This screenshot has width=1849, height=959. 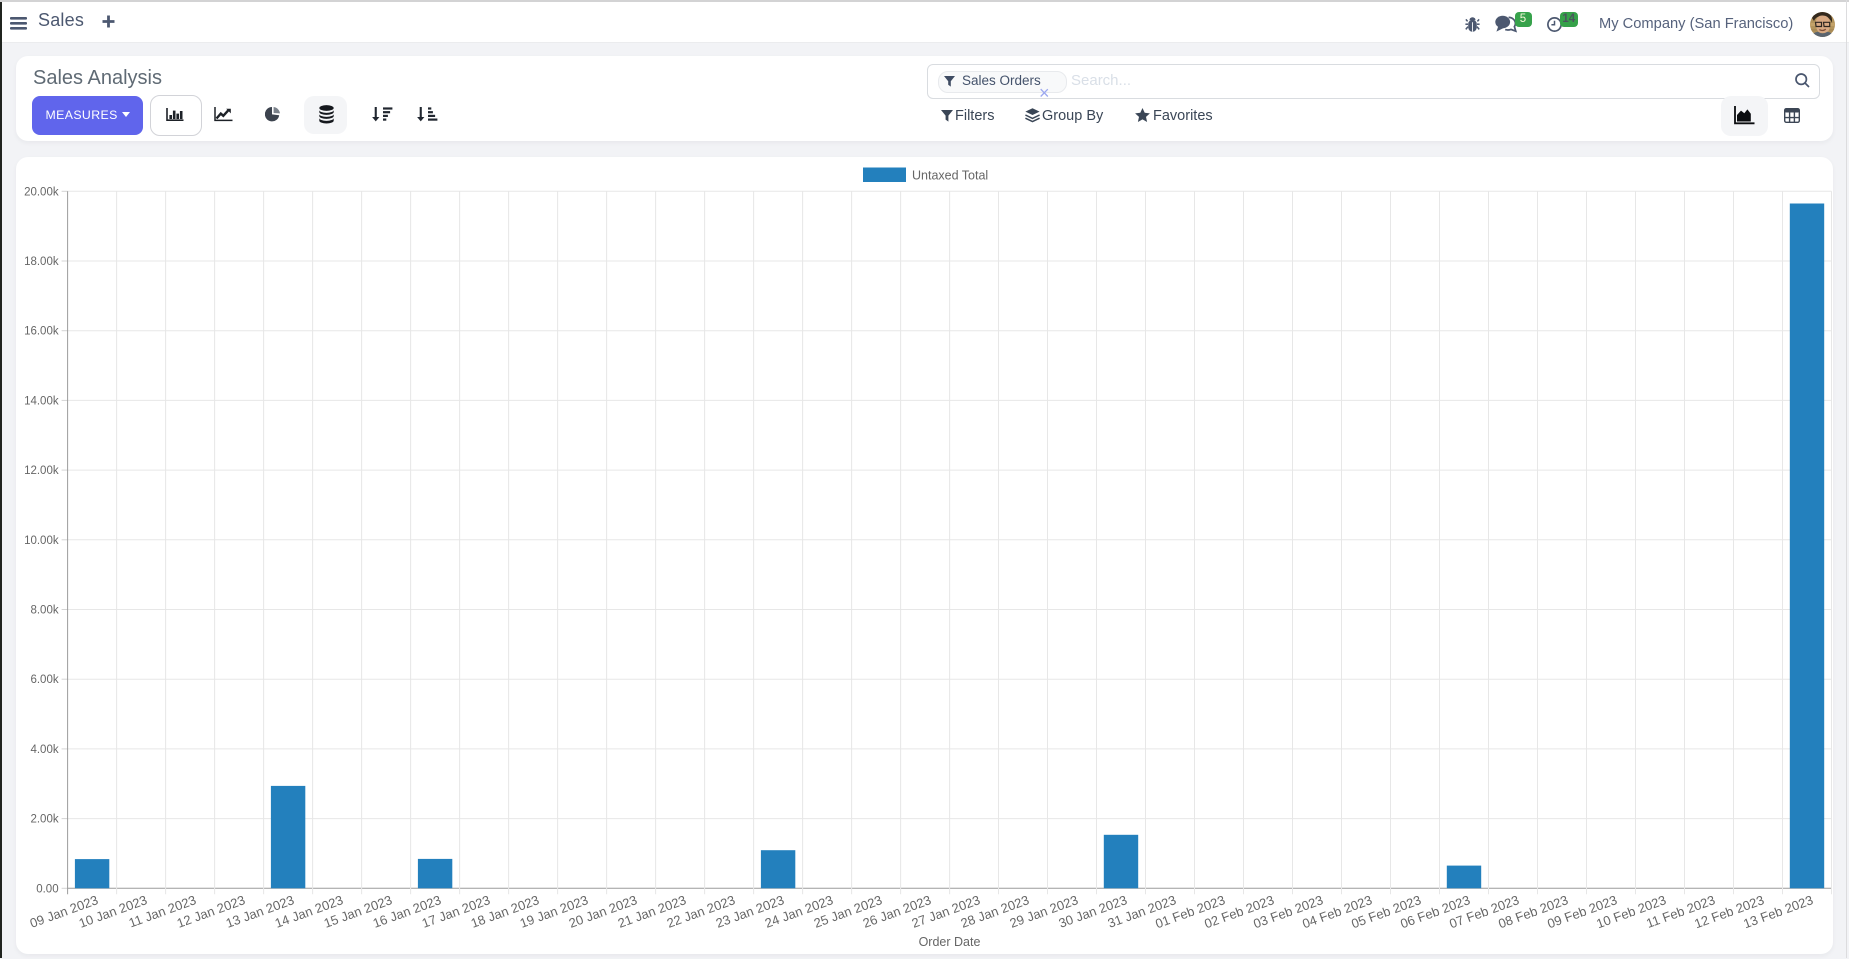 I want to click on svg-text: 8.00k, so click(x=44, y=611).